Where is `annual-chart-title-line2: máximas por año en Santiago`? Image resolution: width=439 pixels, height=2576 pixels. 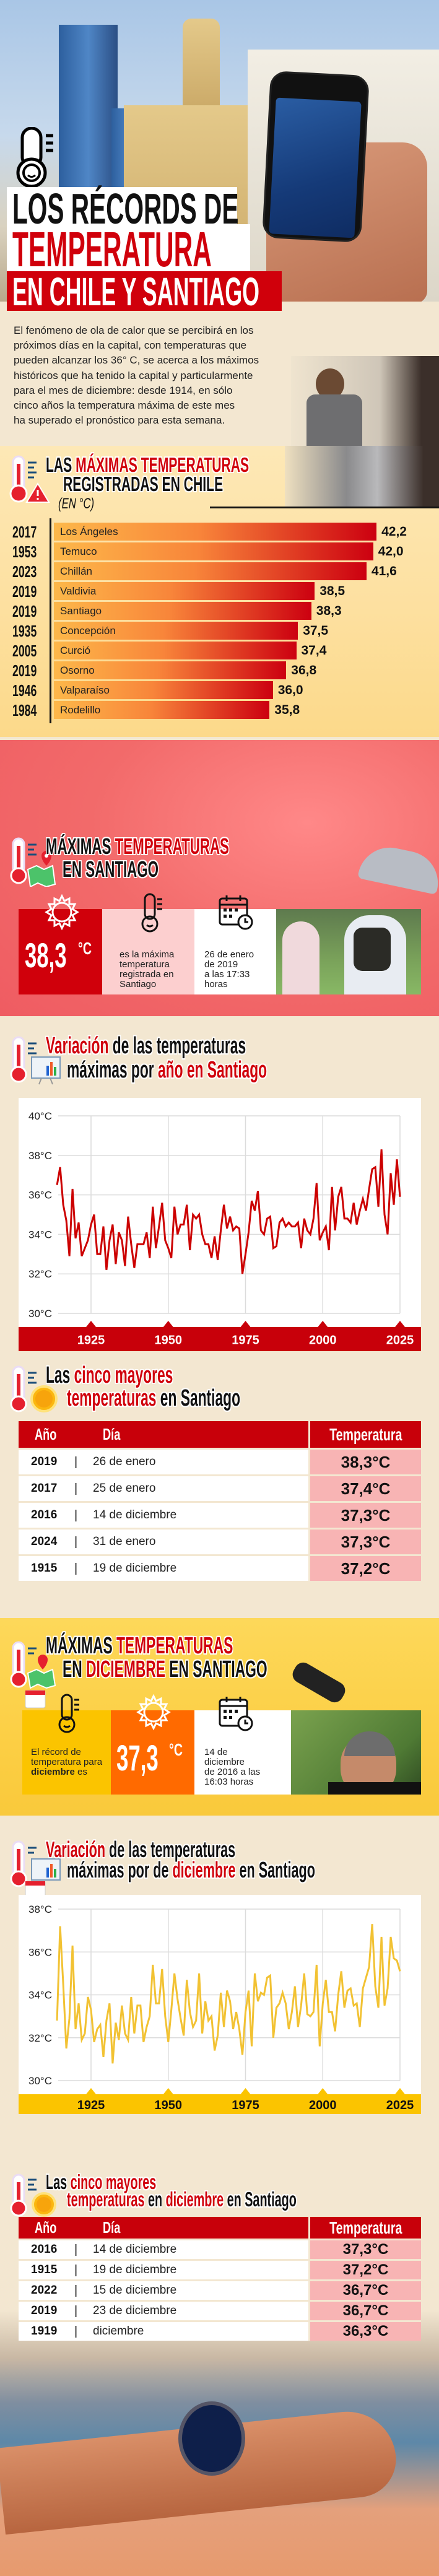 annual-chart-title-line2: máximas por año en Santiago is located at coordinates (167, 1070).